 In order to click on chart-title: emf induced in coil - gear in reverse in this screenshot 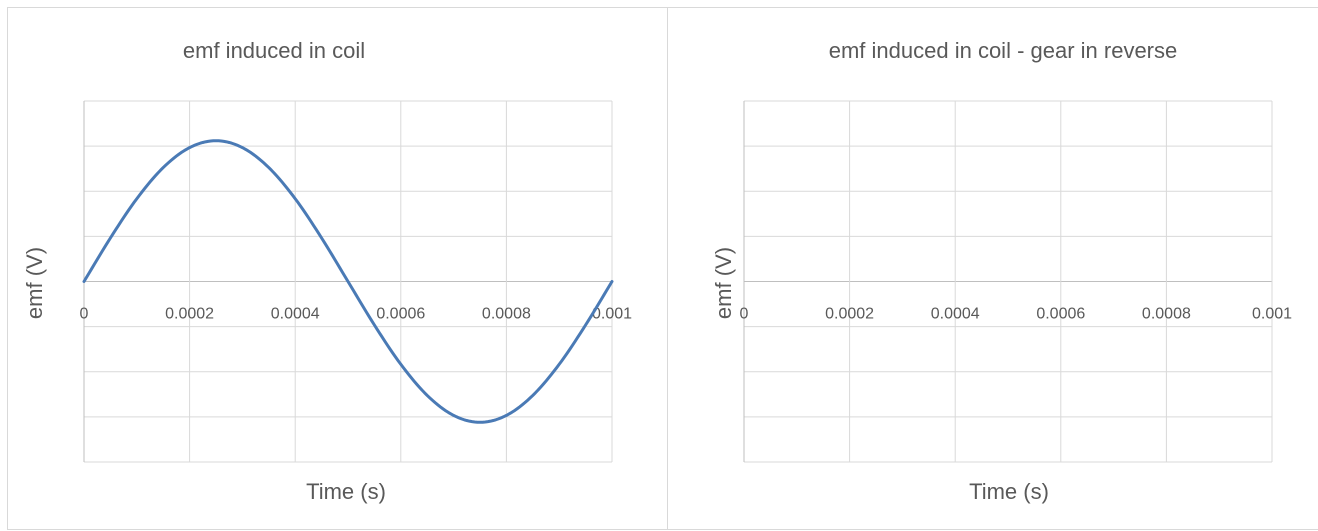, I will do `click(1003, 50)`.